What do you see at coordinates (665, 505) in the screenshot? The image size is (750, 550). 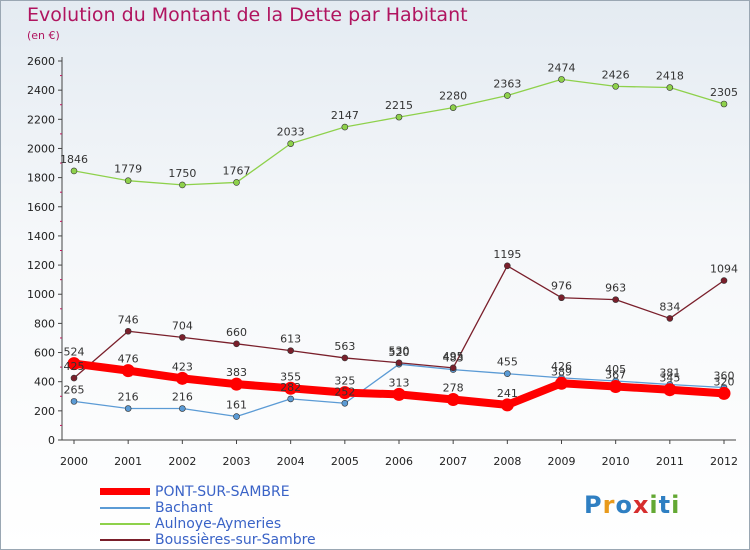 I see `logo-letter: t` at bounding box center [665, 505].